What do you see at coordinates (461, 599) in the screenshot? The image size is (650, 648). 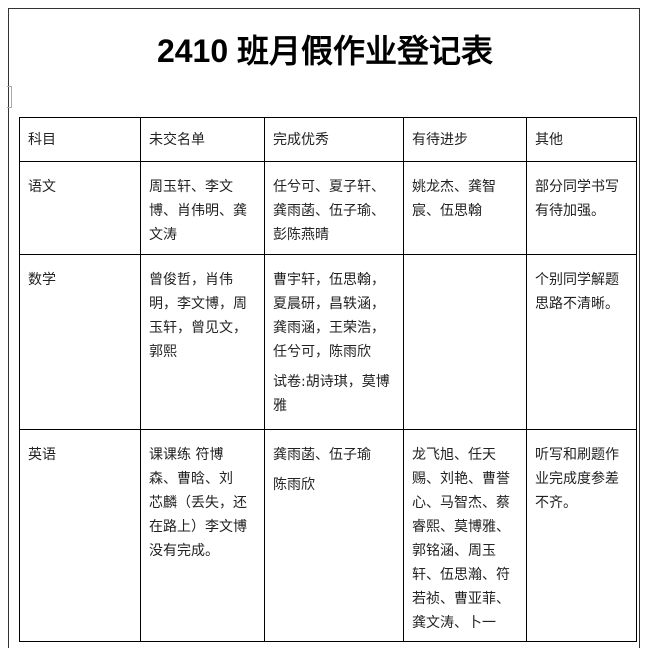 I see `cell-line: 若祯、曹亚菲、` at bounding box center [461, 599].